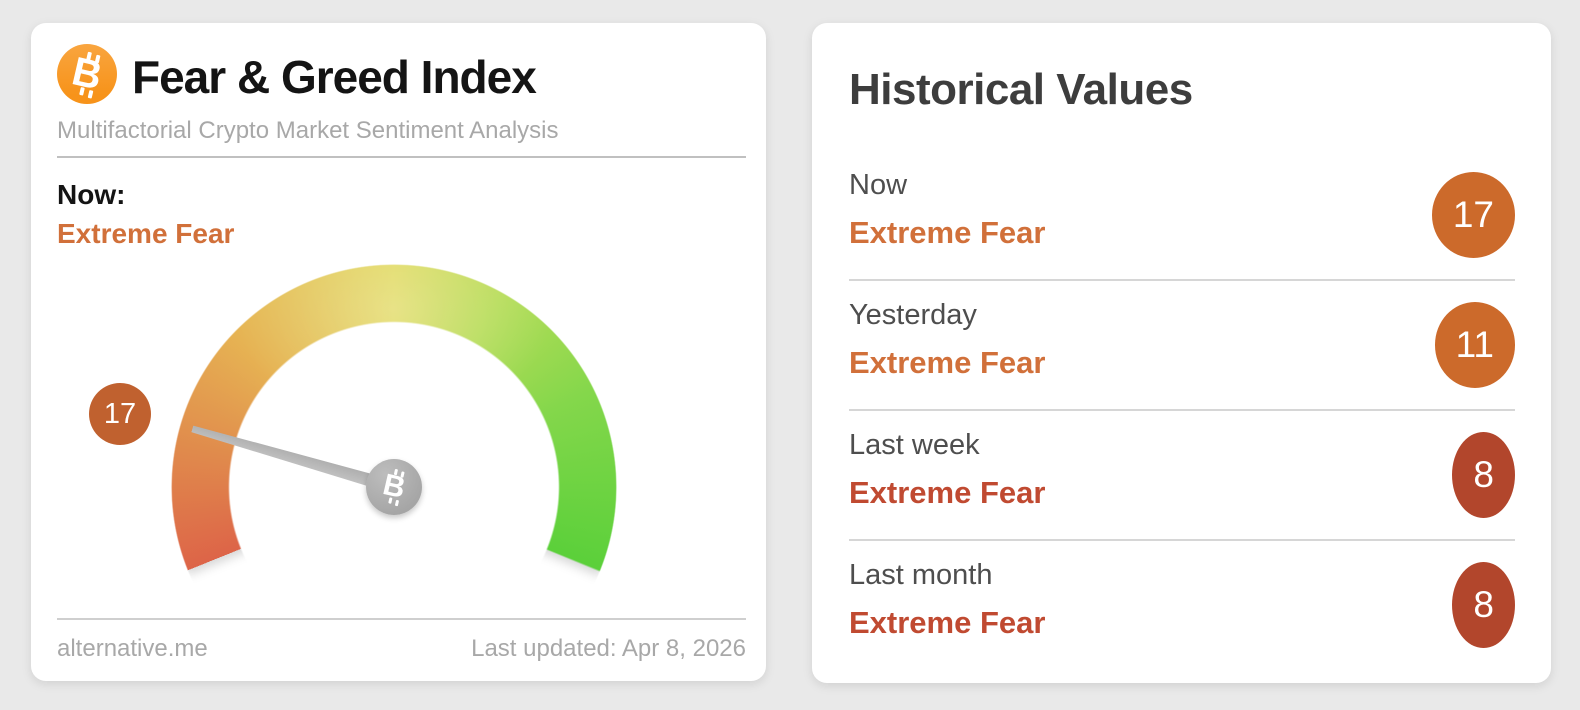 The width and height of the screenshot is (1580, 710). Describe the element at coordinates (334, 77) in the screenshot. I see `page-title: Fear & Greed Index` at that location.